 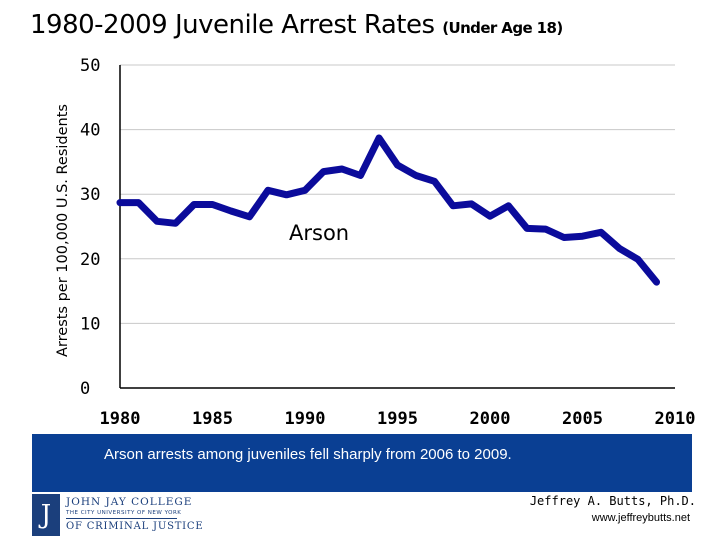 I want to click on data-point-2002, so click(x=527, y=228).